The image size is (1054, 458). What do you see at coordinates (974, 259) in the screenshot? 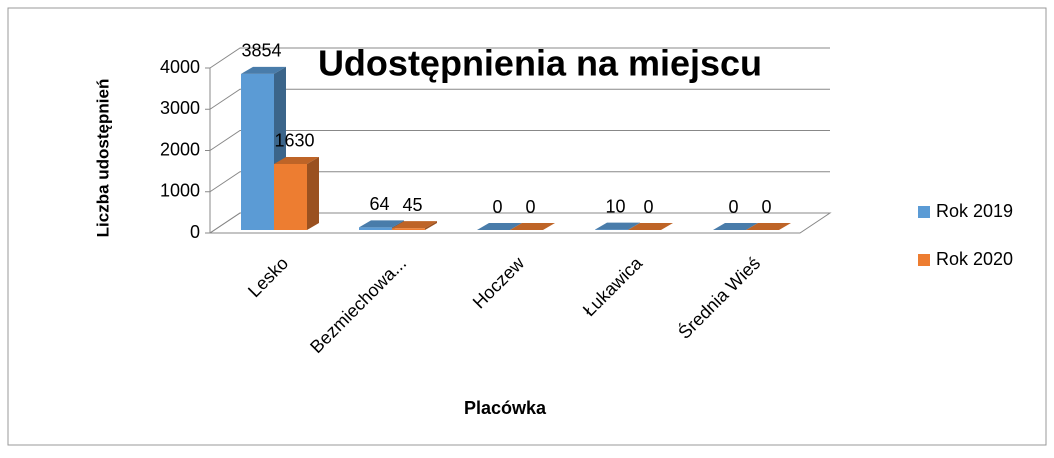
I see `legend-label: Rok 2020` at bounding box center [974, 259].